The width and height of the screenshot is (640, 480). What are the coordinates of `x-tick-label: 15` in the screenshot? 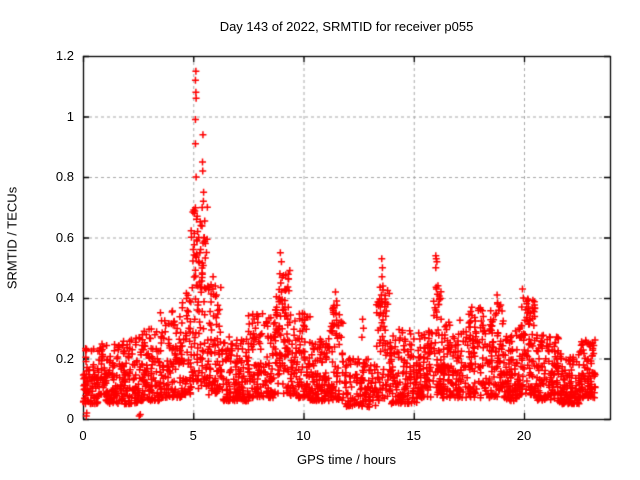 It's located at (413, 435).